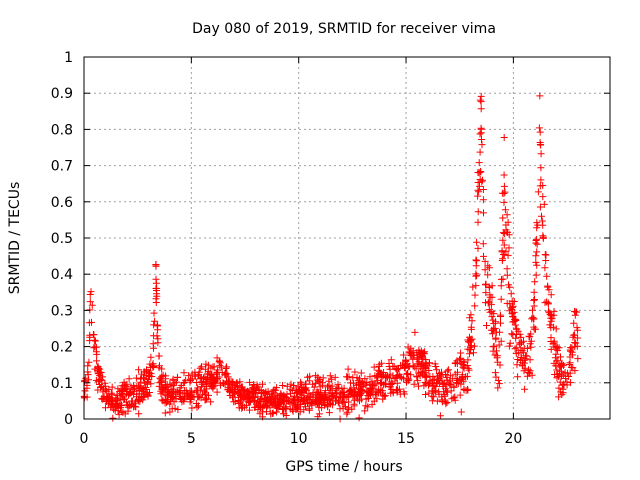  What do you see at coordinates (62, 311) in the screenshot?
I see `y-tick-label: 0.3` at bounding box center [62, 311].